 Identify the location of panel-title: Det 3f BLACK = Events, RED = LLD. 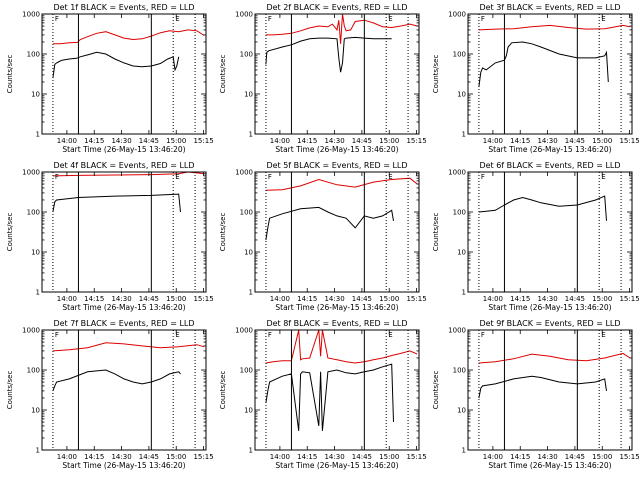
(549, 7).